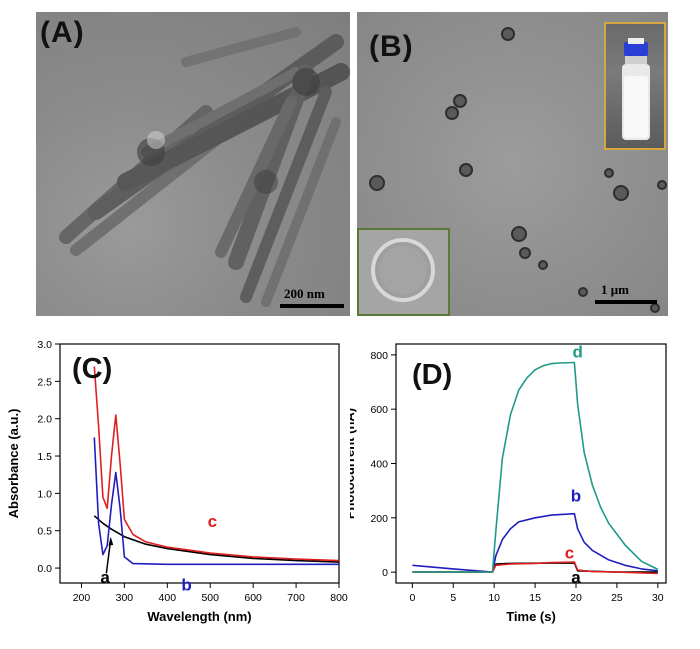 Image resolution: width=700 pixels, height=649 pixels. Describe the element at coordinates (82, 598) in the screenshot. I see `x-tick-label: 200` at that location.